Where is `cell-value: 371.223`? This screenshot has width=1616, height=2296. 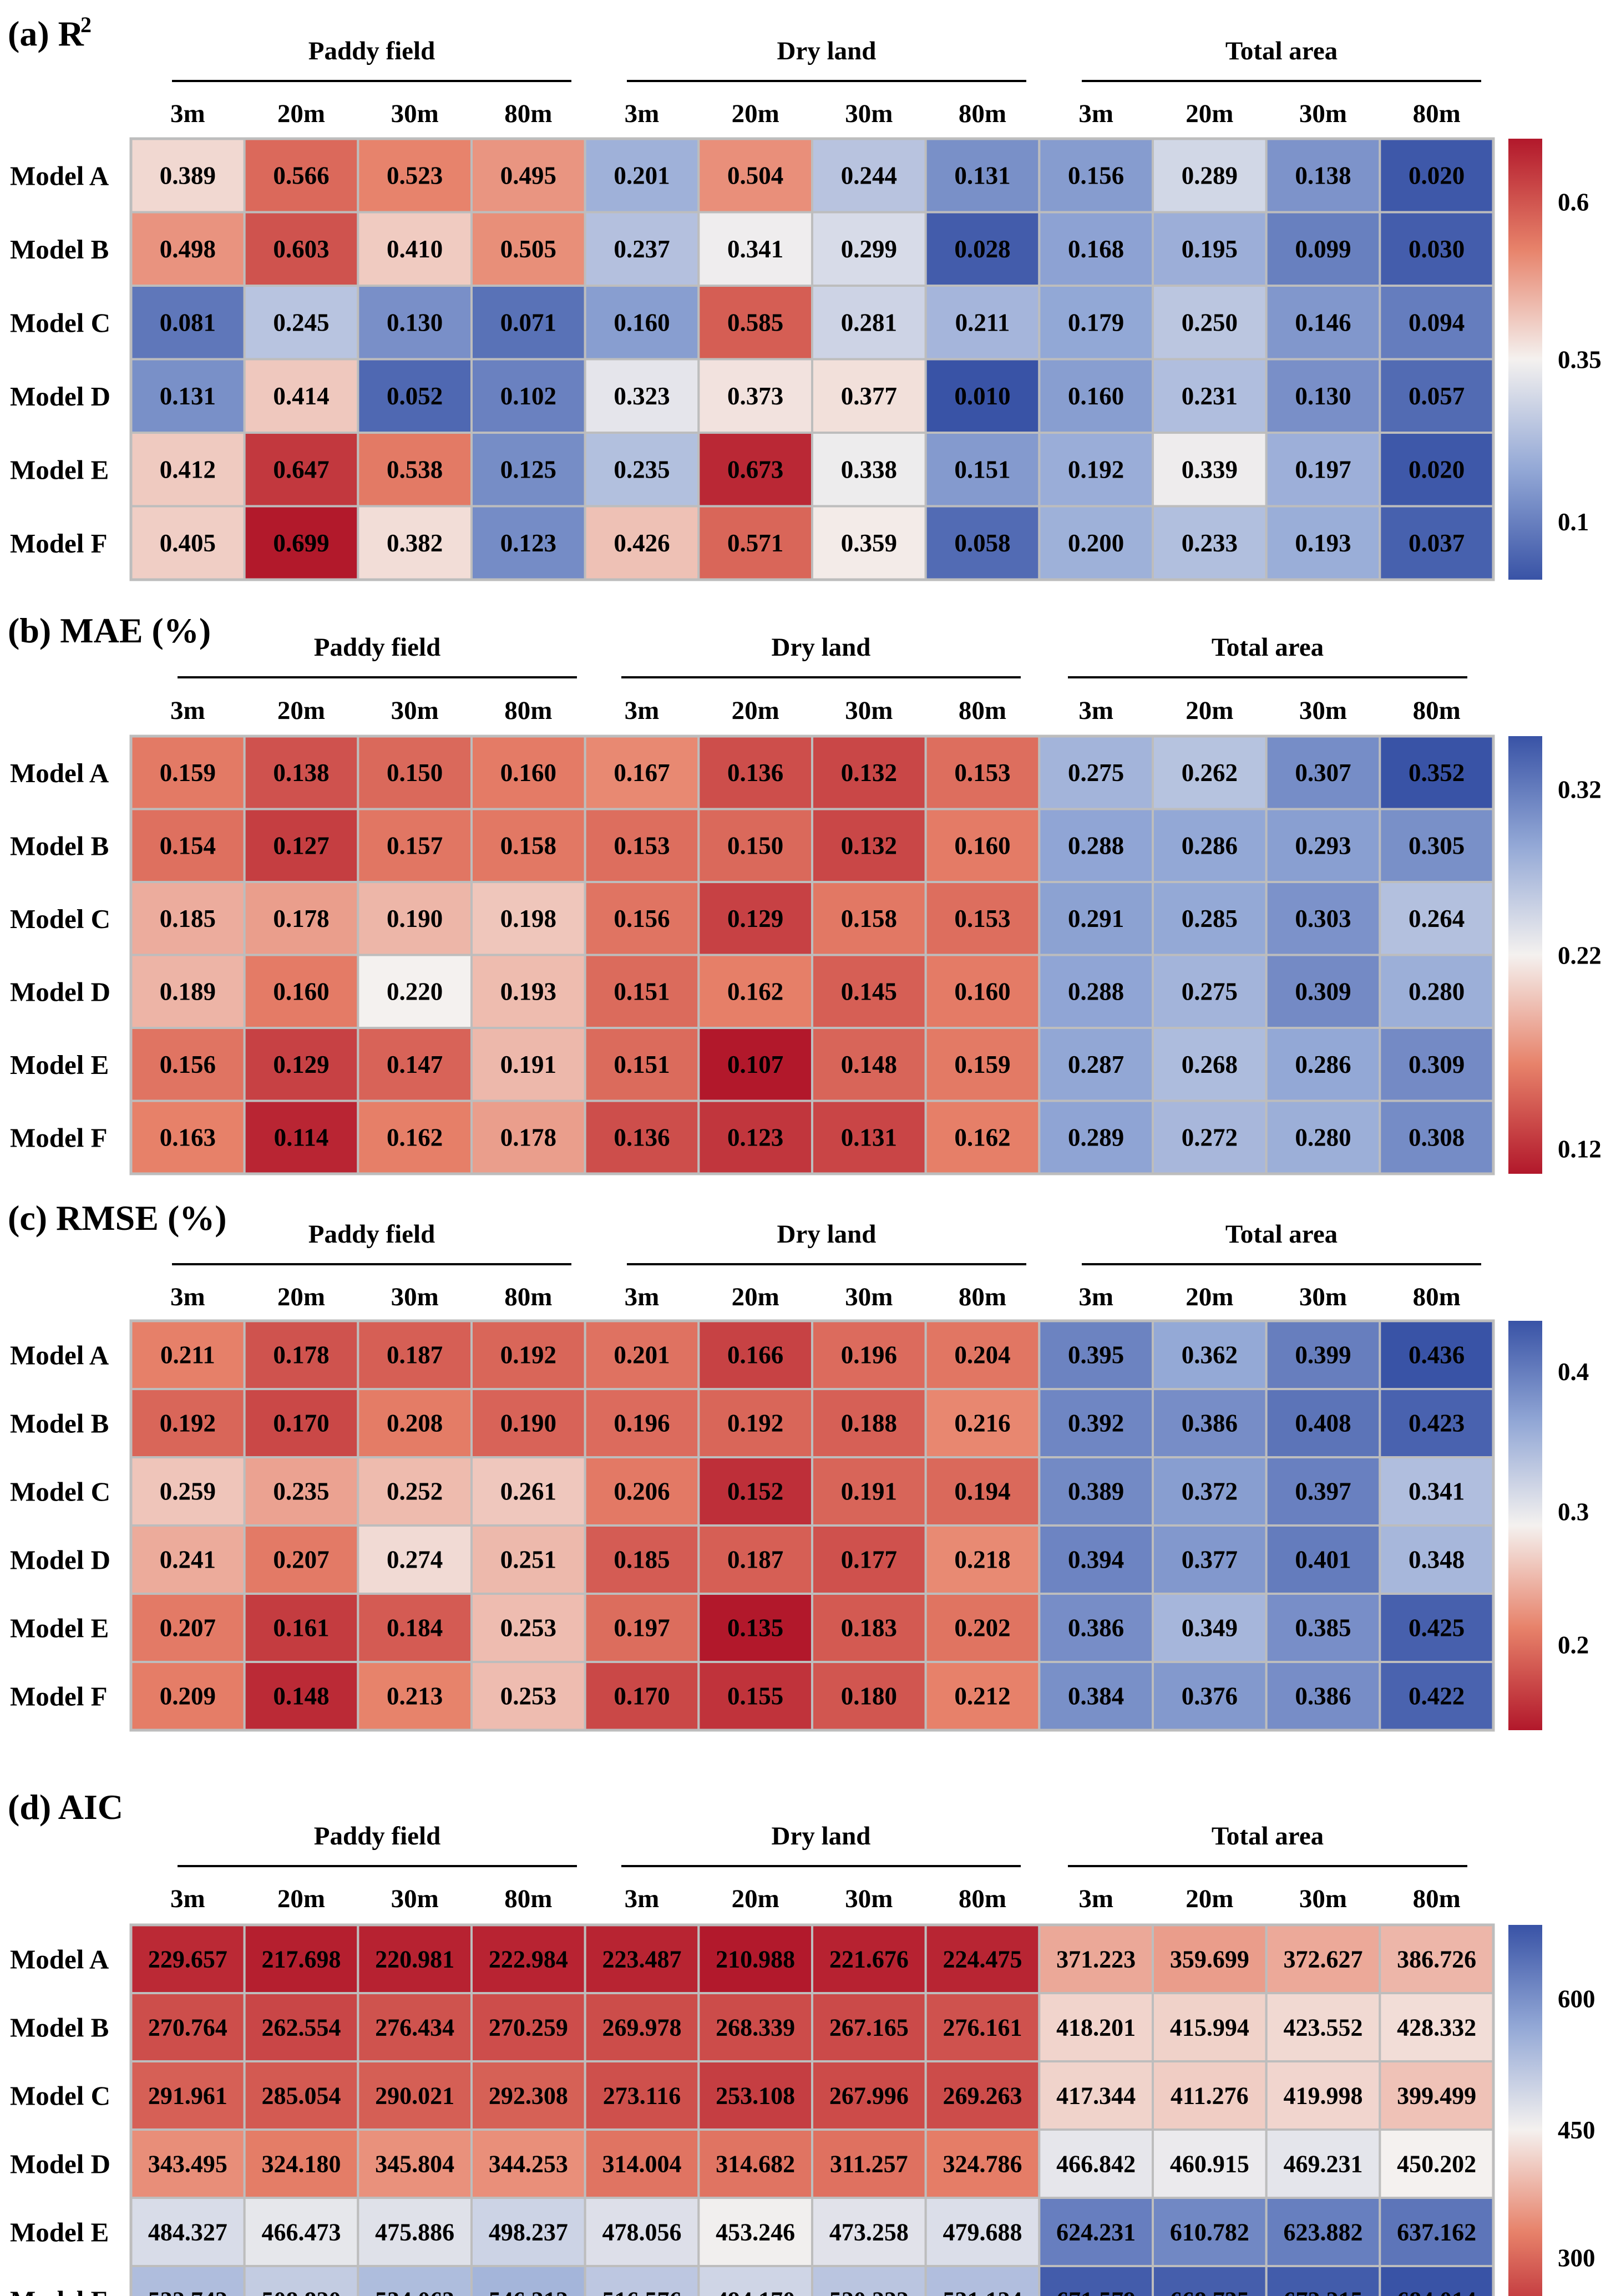
cell-value: 371.223 is located at coordinates (1096, 1959).